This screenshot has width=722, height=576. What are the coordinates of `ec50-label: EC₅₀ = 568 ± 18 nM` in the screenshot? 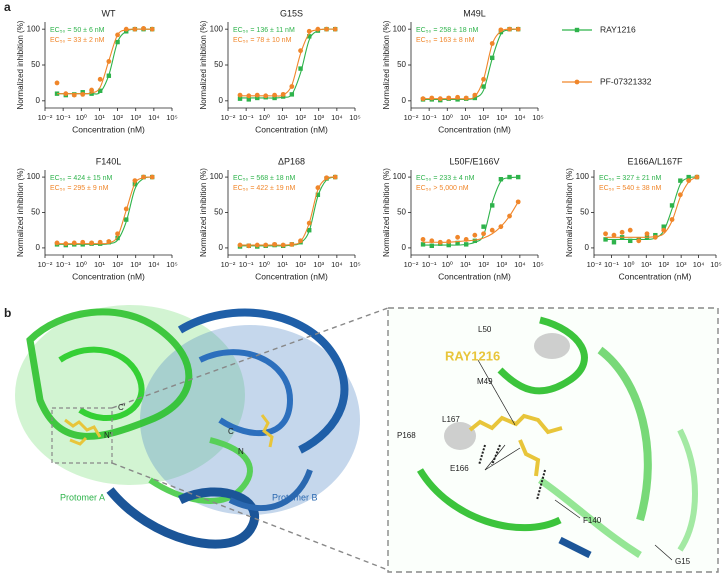 It's located at (264, 178).